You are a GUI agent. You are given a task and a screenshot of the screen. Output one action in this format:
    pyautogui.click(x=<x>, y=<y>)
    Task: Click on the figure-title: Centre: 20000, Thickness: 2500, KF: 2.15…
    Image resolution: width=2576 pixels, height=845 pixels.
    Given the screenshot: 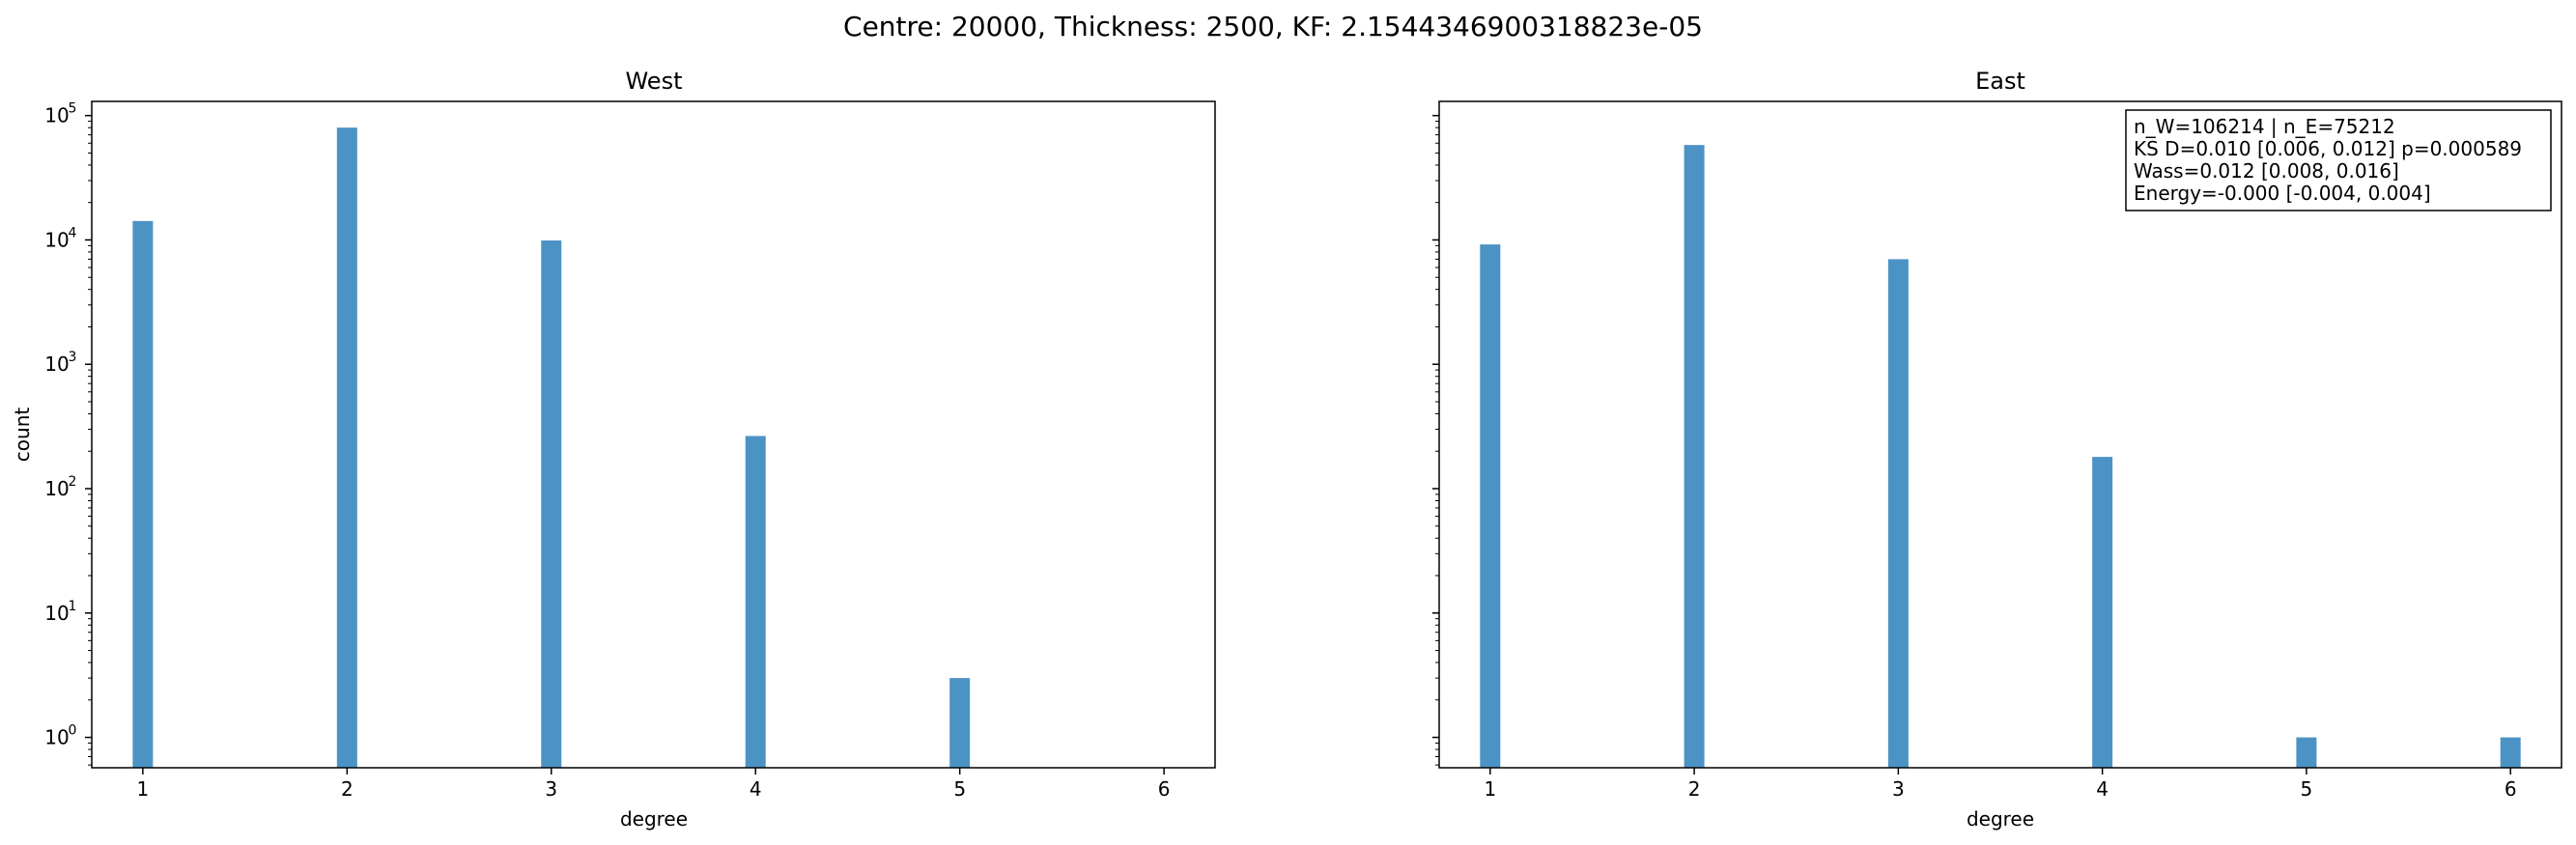 What is the action you would take?
    pyautogui.click(x=1273, y=26)
    